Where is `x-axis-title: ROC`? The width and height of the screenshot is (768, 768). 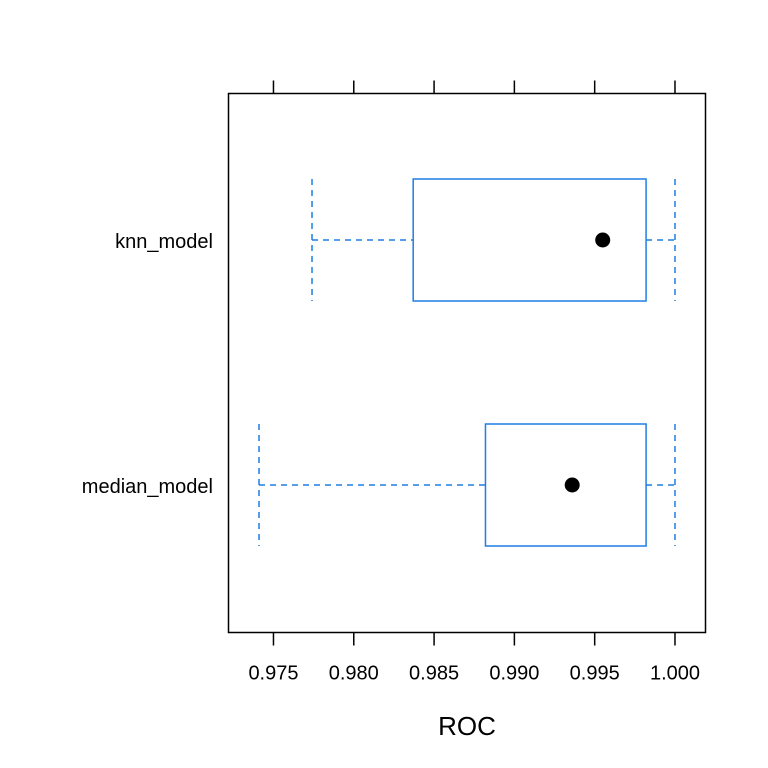
x-axis-title: ROC is located at coordinates (467, 726).